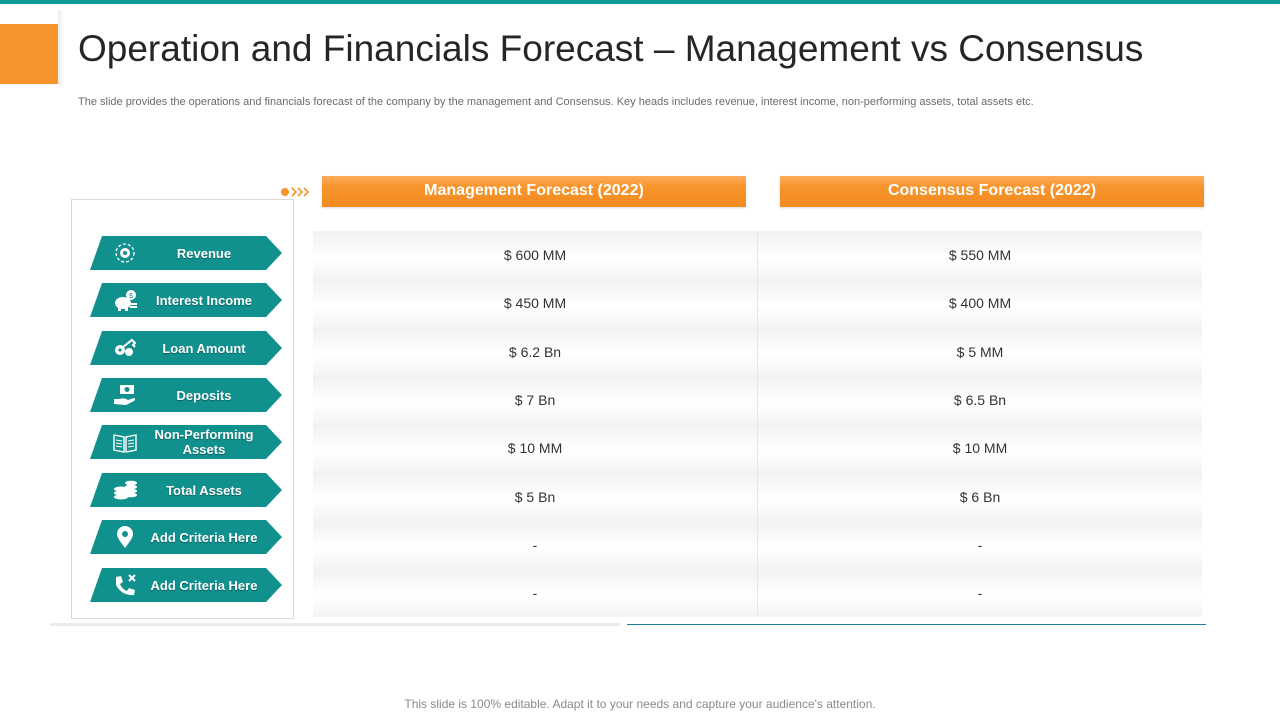 The width and height of the screenshot is (1280, 720). Describe the element at coordinates (295, 192) in the screenshot. I see `arrow-dots-icon` at that location.